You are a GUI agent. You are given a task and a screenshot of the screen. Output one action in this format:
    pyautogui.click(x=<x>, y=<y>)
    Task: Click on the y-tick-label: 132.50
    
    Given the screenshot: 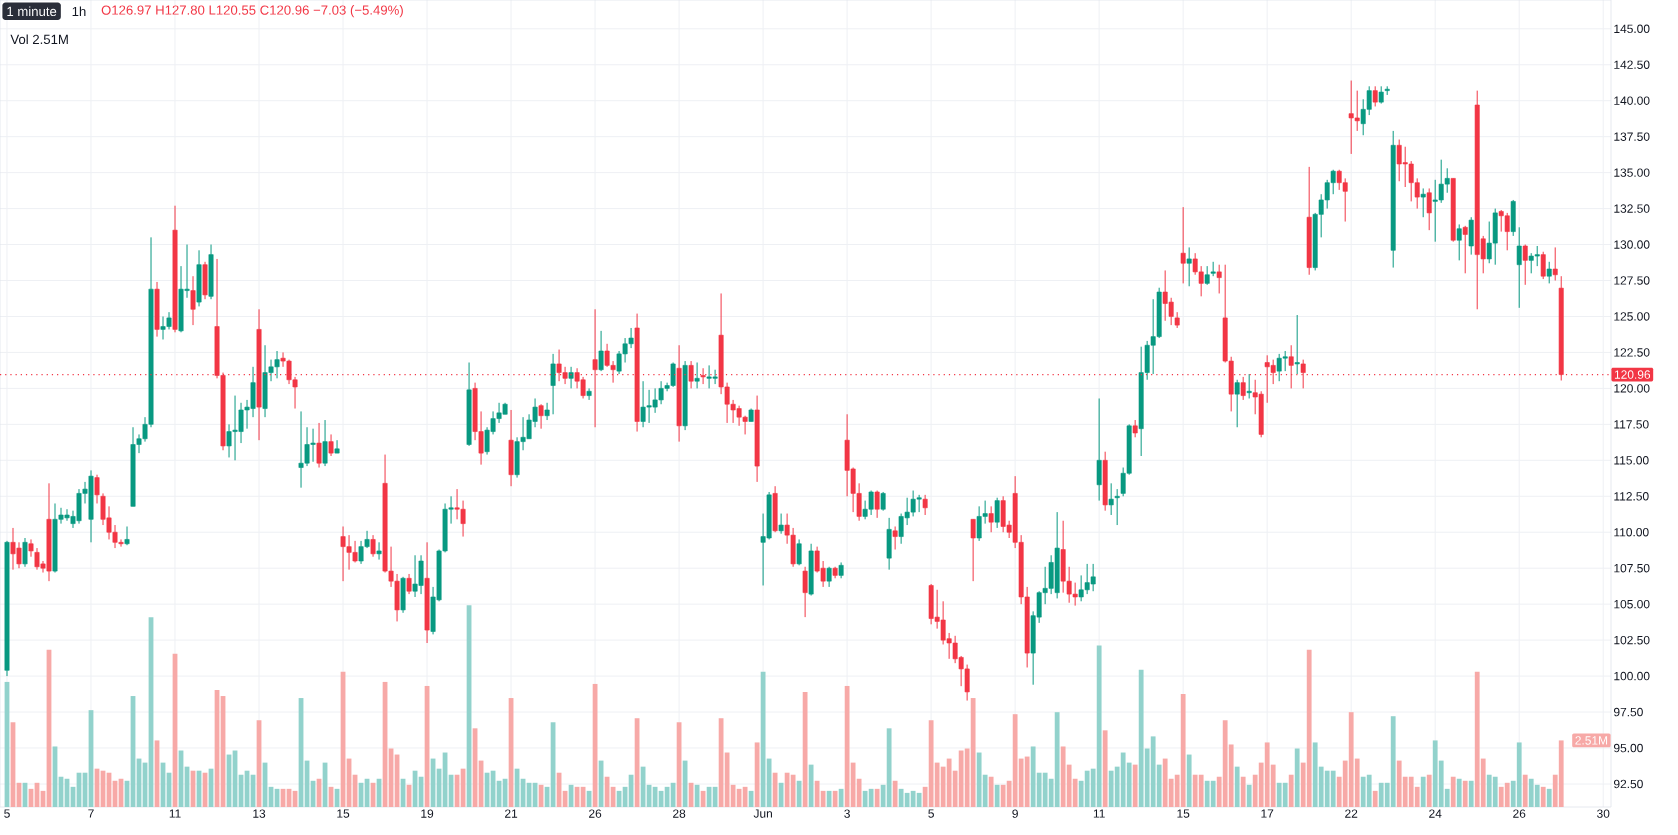 What is the action you would take?
    pyautogui.click(x=1632, y=208)
    